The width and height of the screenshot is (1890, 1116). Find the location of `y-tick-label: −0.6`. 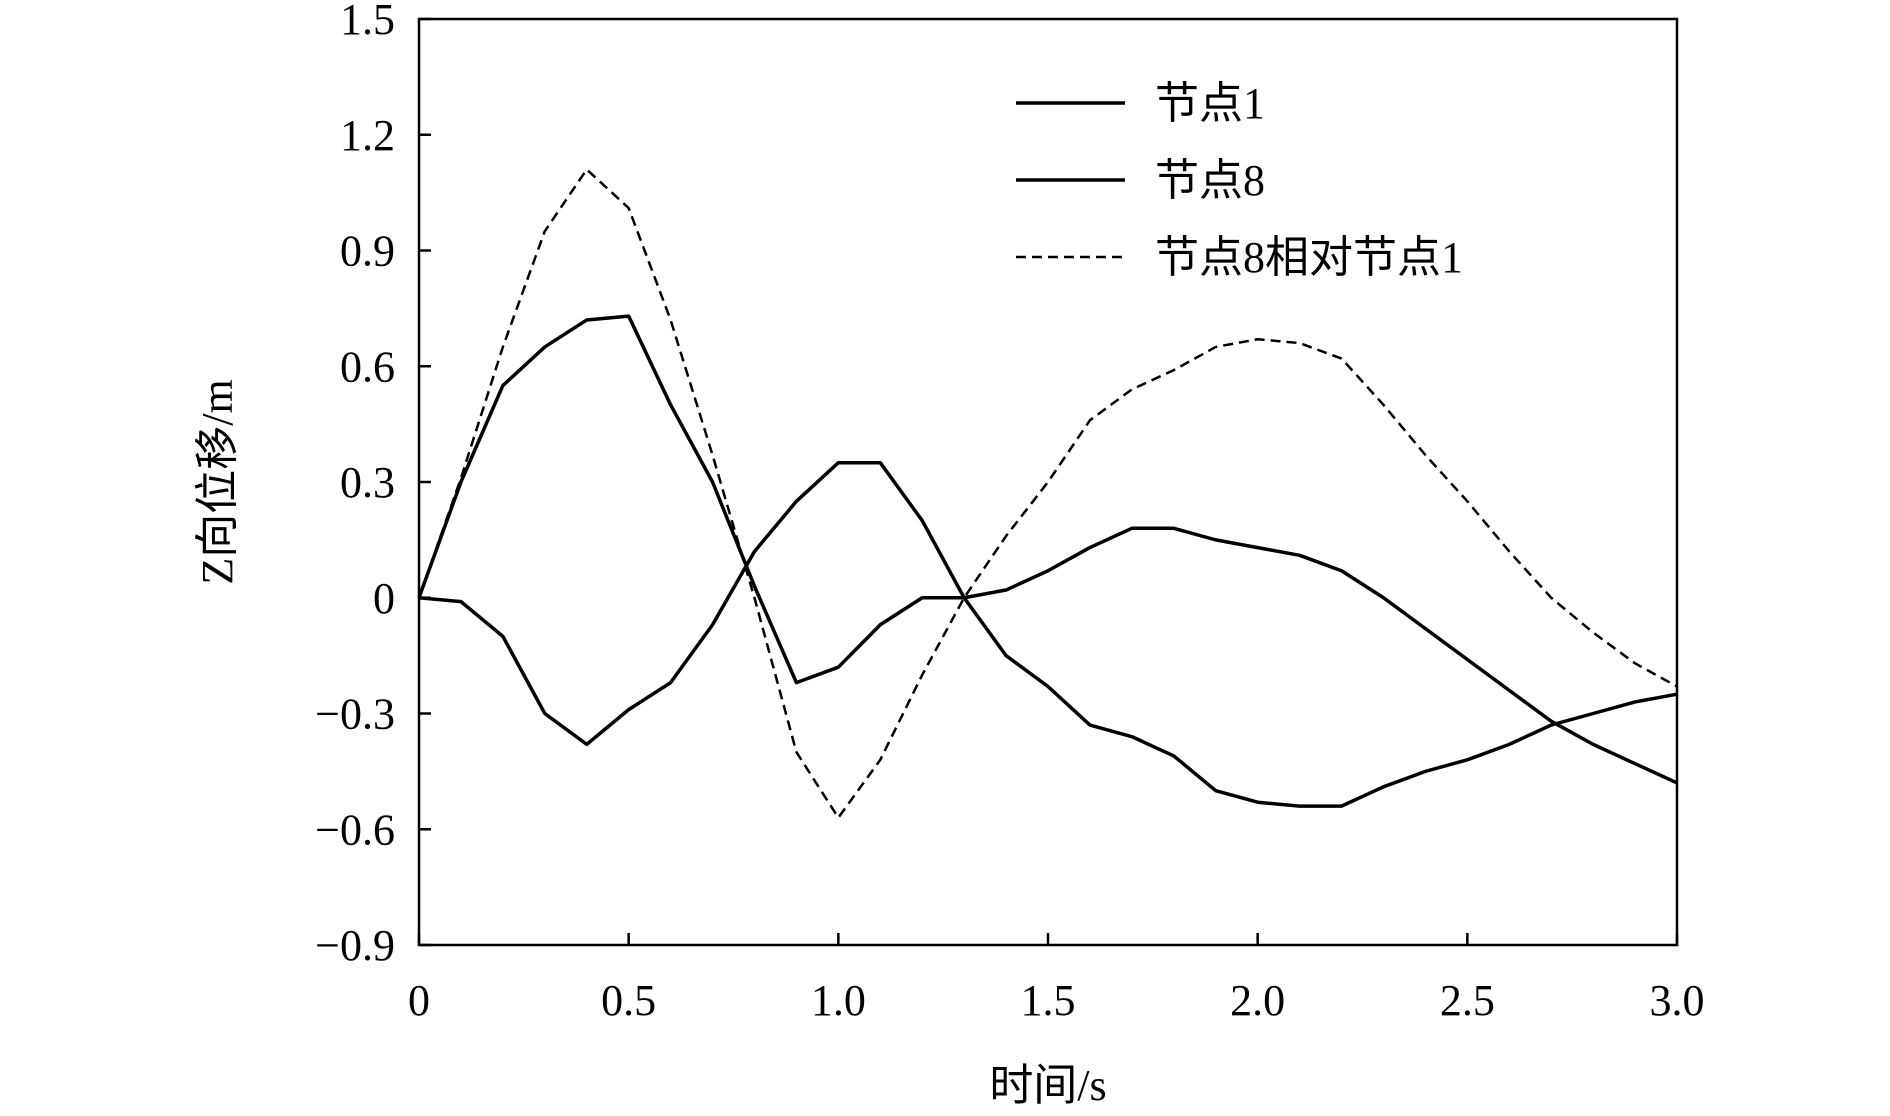

y-tick-label: −0.6 is located at coordinates (355, 829).